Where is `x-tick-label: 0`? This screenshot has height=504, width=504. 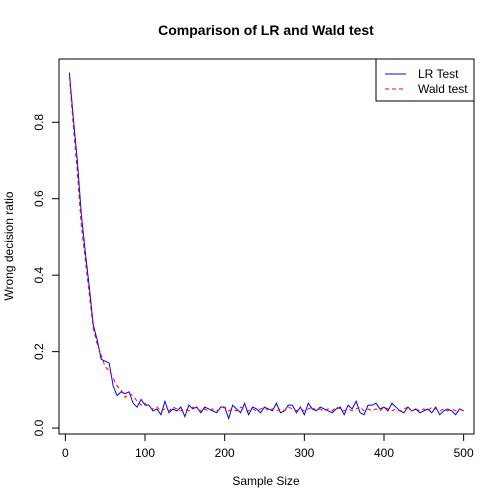 x-tick-label: 0 is located at coordinates (65, 453).